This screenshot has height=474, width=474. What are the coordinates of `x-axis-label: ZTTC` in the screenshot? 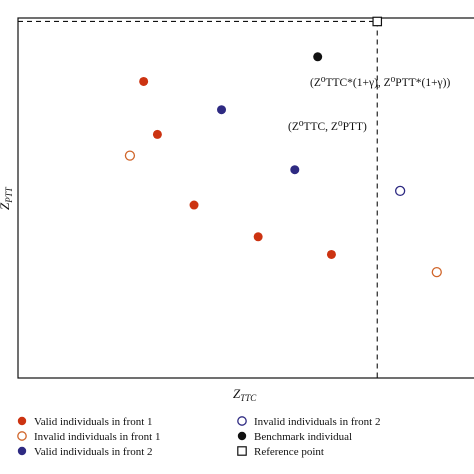 It's located at (245, 394).